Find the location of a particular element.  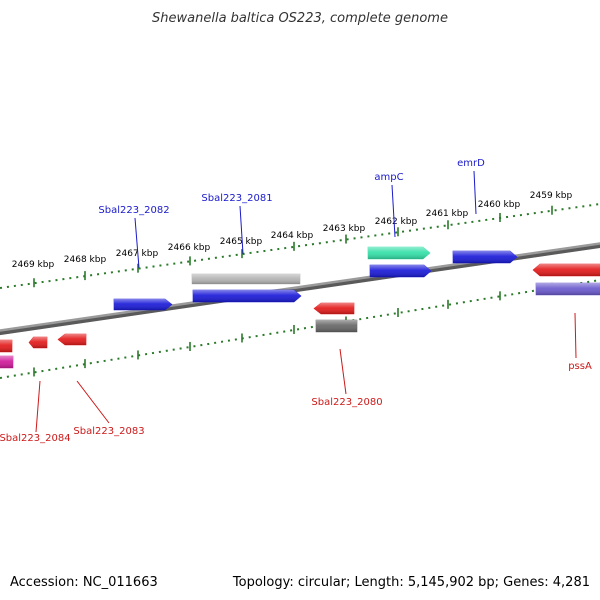

scale-tick-label: 2463 kbp is located at coordinates (344, 229).